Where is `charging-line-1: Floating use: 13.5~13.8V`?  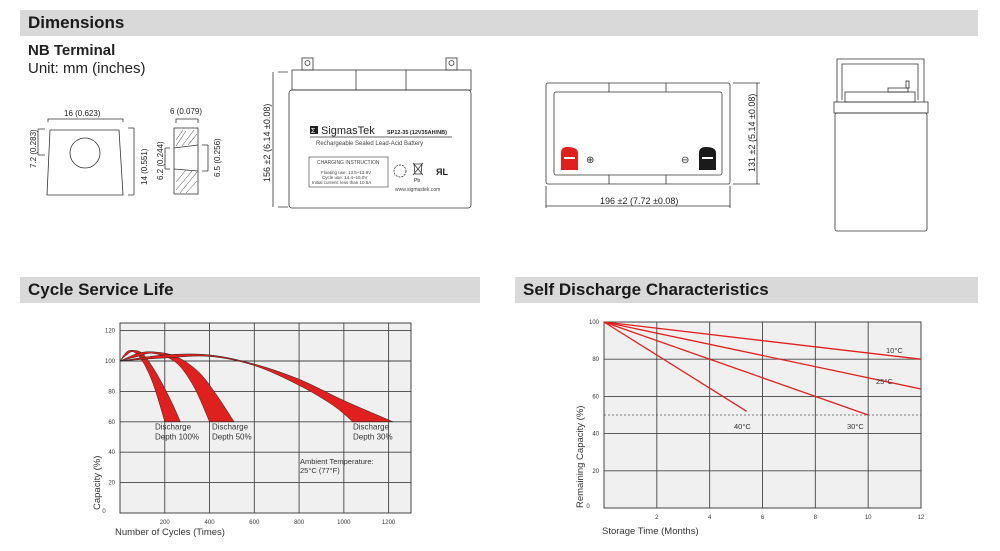
charging-line-1: Floating use: 13.5~13.8V is located at coordinates (346, 172).